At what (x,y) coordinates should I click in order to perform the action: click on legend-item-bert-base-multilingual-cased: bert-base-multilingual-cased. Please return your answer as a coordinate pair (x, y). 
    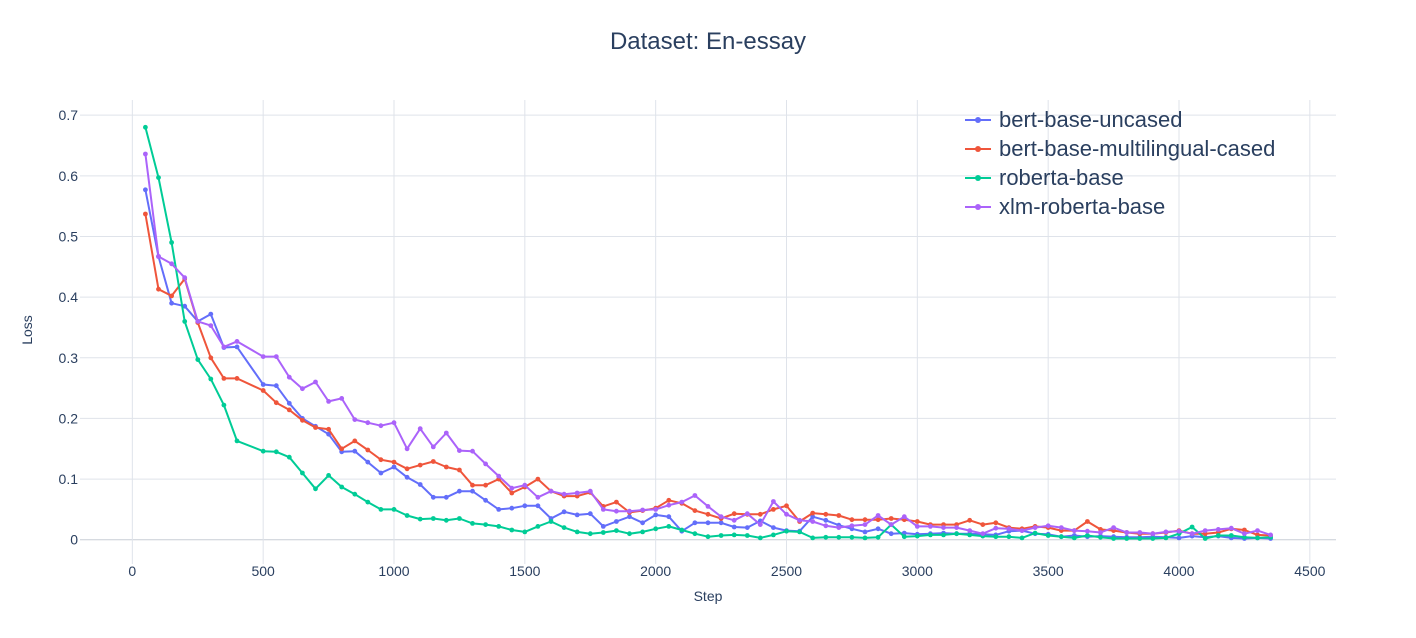
    Looking at the image, I should click on (1120, 148).